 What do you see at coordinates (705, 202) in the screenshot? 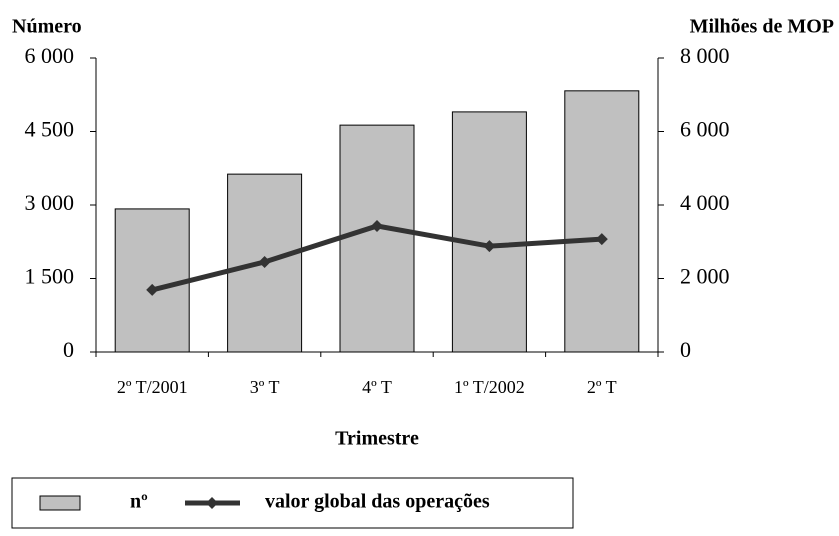
I see `y2-tick-label: 4 000` at bounding box center [705, 202].